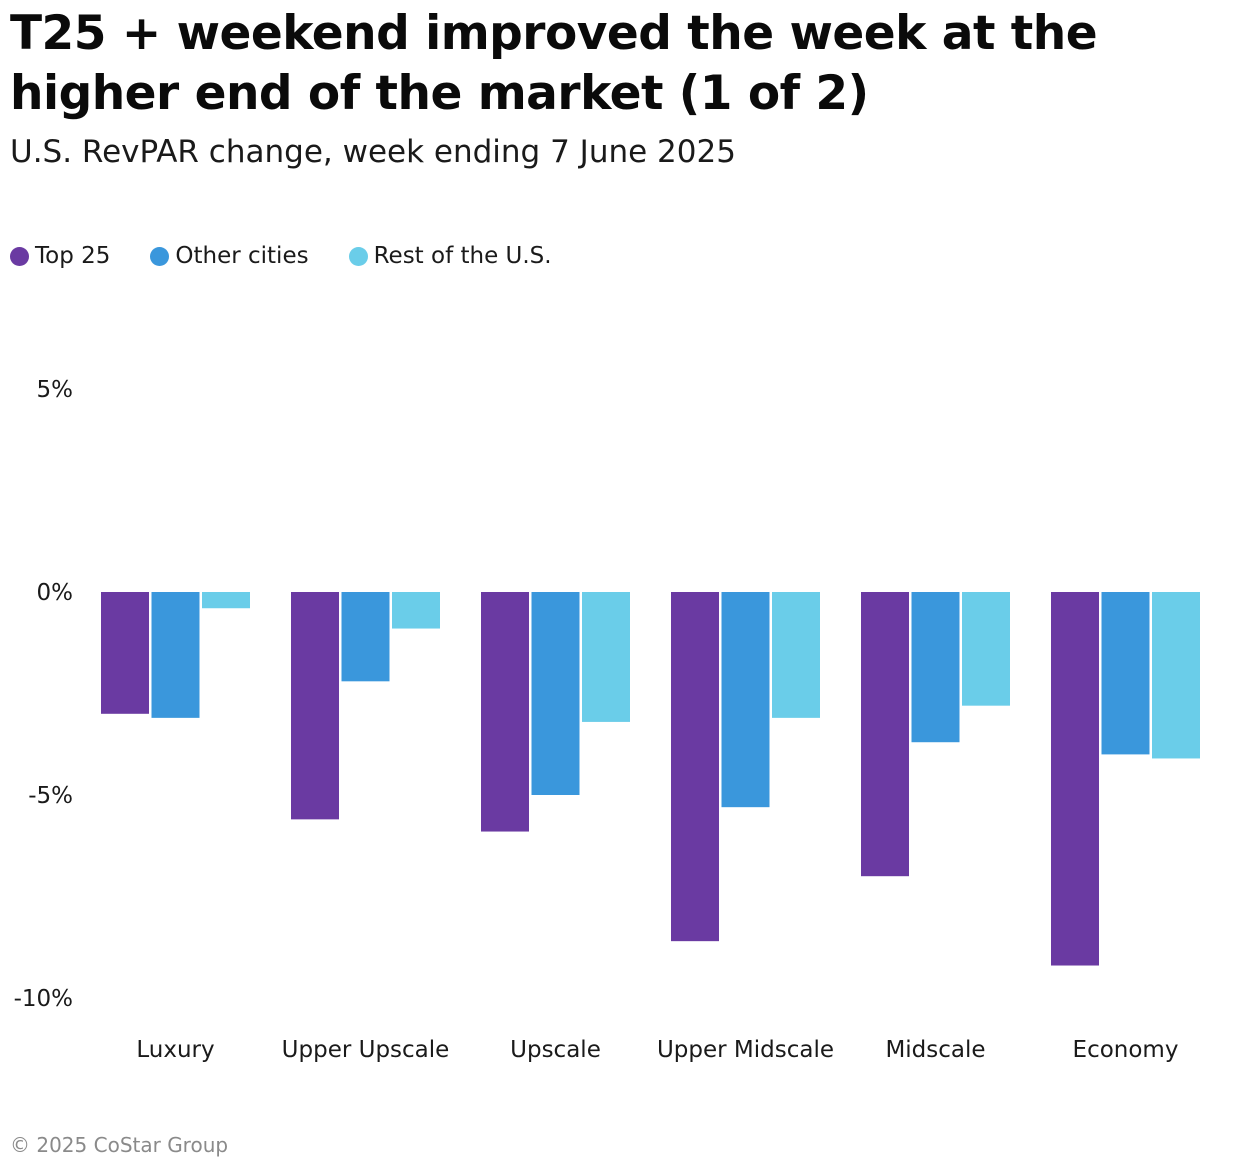  I want to click on y-tick-label-10: -10%, so click(43, 999).